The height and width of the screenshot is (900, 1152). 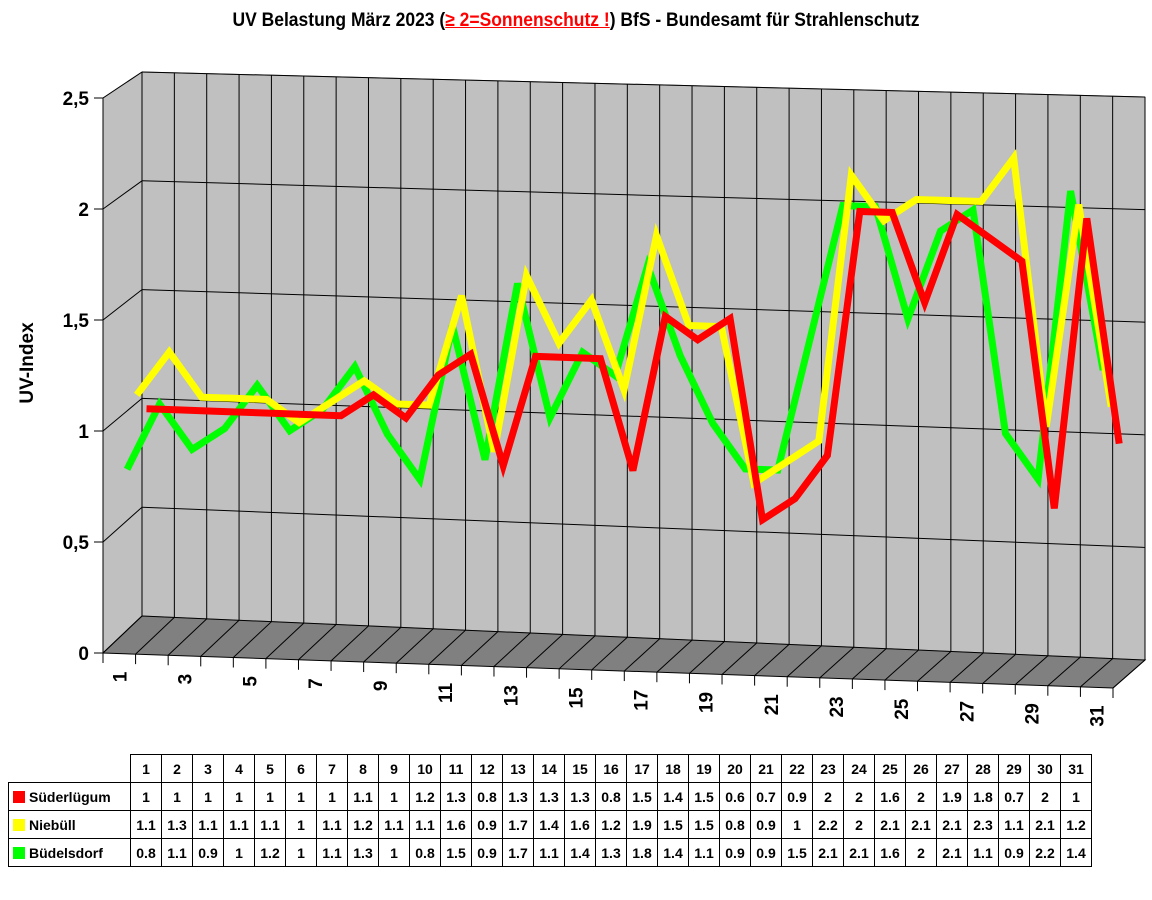 What do you see at coordinates (208, 768) in the screenshot?
I see `table-header-day: 3` at bounding box center [208, 768].